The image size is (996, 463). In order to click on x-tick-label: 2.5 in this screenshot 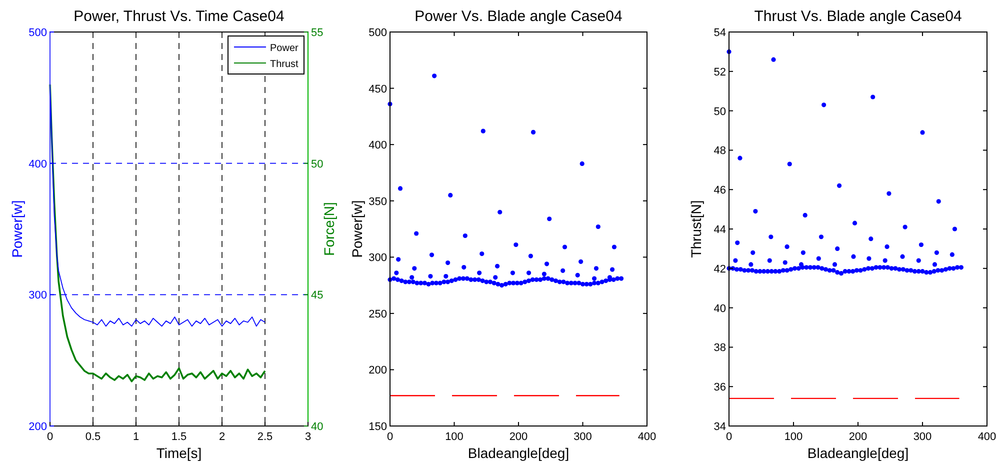, I will do `click(265, 437)`.